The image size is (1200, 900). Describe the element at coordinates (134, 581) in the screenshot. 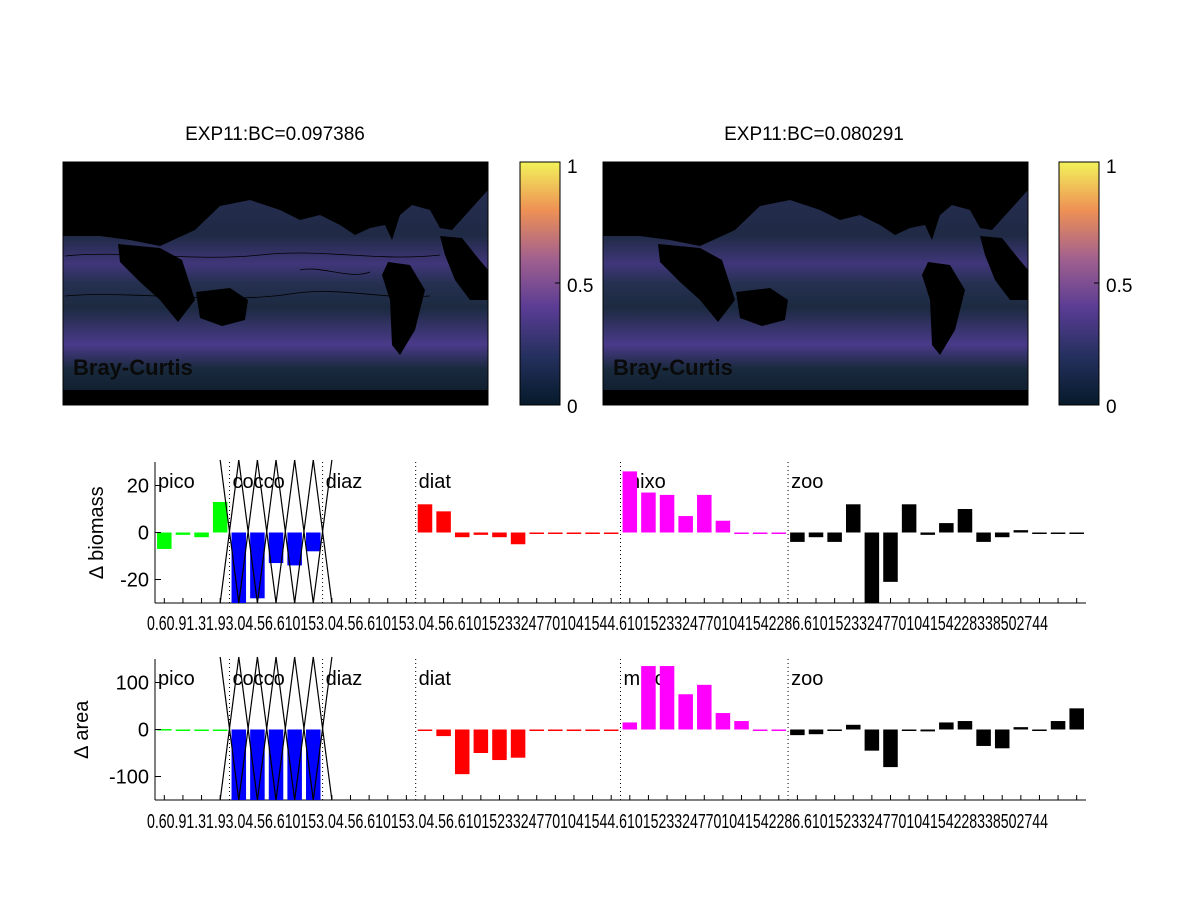

I see `y-tick-label: -20` at that location.